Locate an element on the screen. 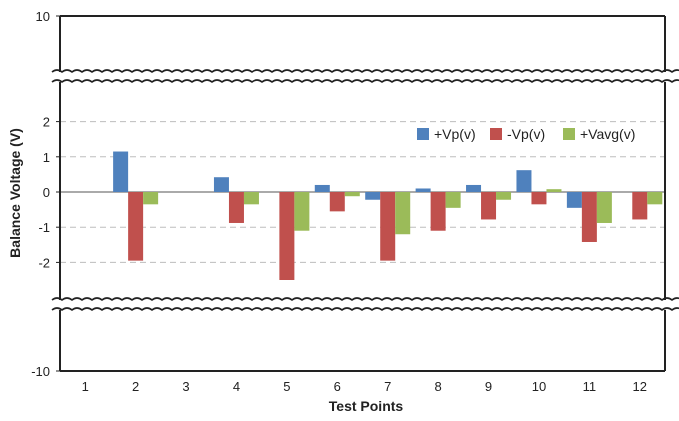 The width and height of the screenshot is (679, 421). x-tick-label: 5 is located at coordinates (286, 386).